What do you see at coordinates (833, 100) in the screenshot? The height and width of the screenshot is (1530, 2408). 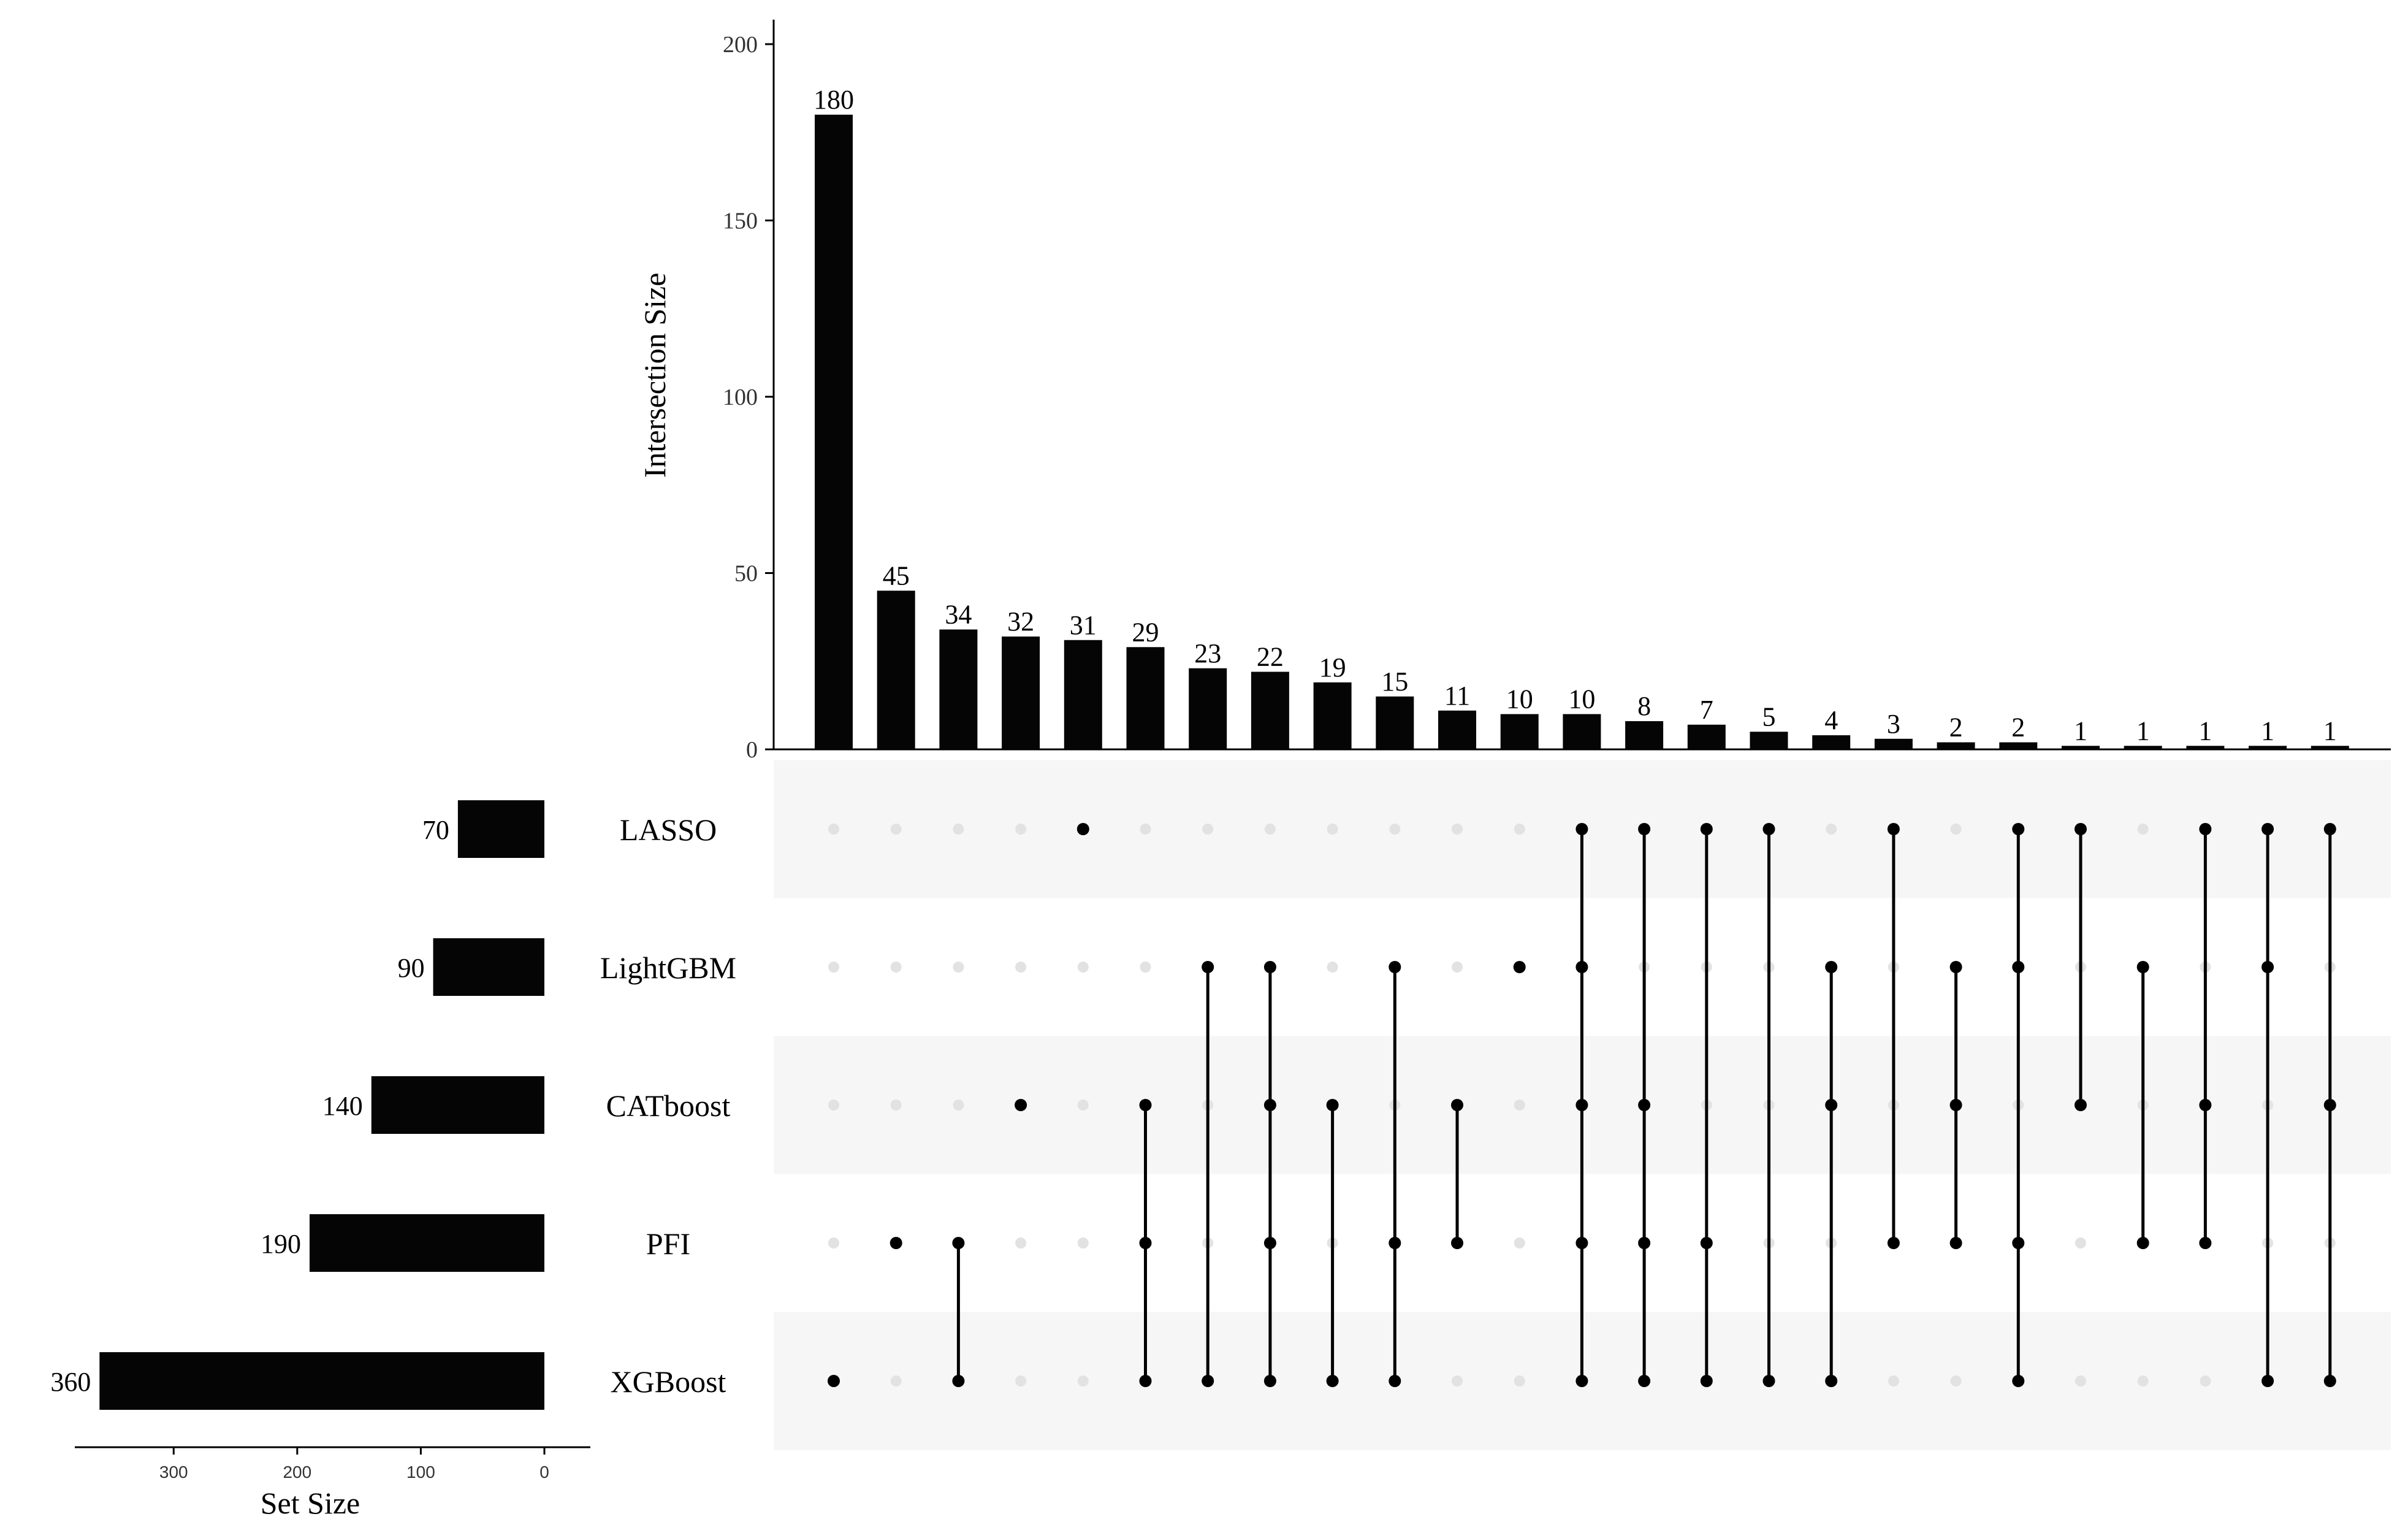 I see `bar-value-label: 180` at bounding box center [833, 100].